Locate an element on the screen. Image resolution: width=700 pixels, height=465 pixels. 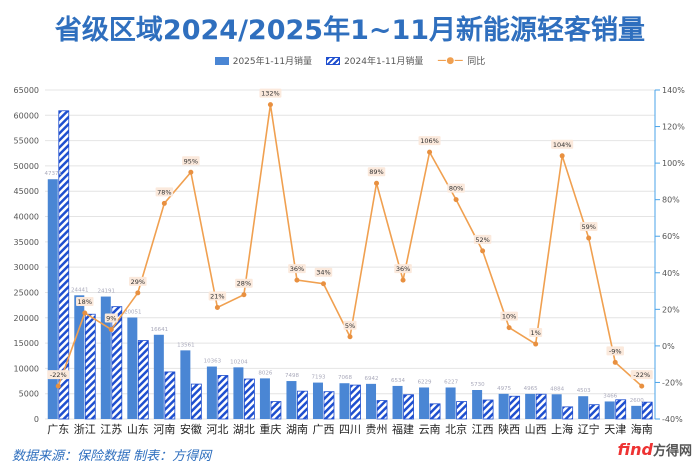
x-tick-label: 重庆 is located at coordinates (270, 429).